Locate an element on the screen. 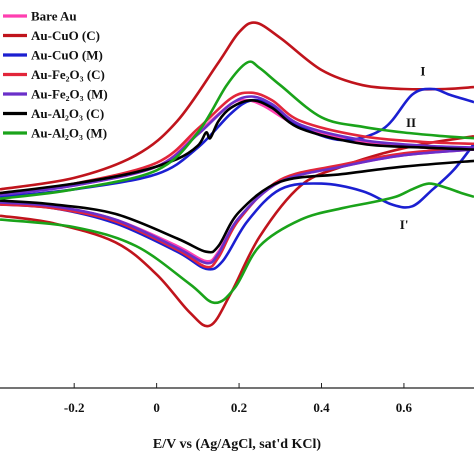 Image resolution: width=474 pixels, height=474 pixels. legend-label: Au-Al₂O₃ (M) is located at coordinates (69, 133).